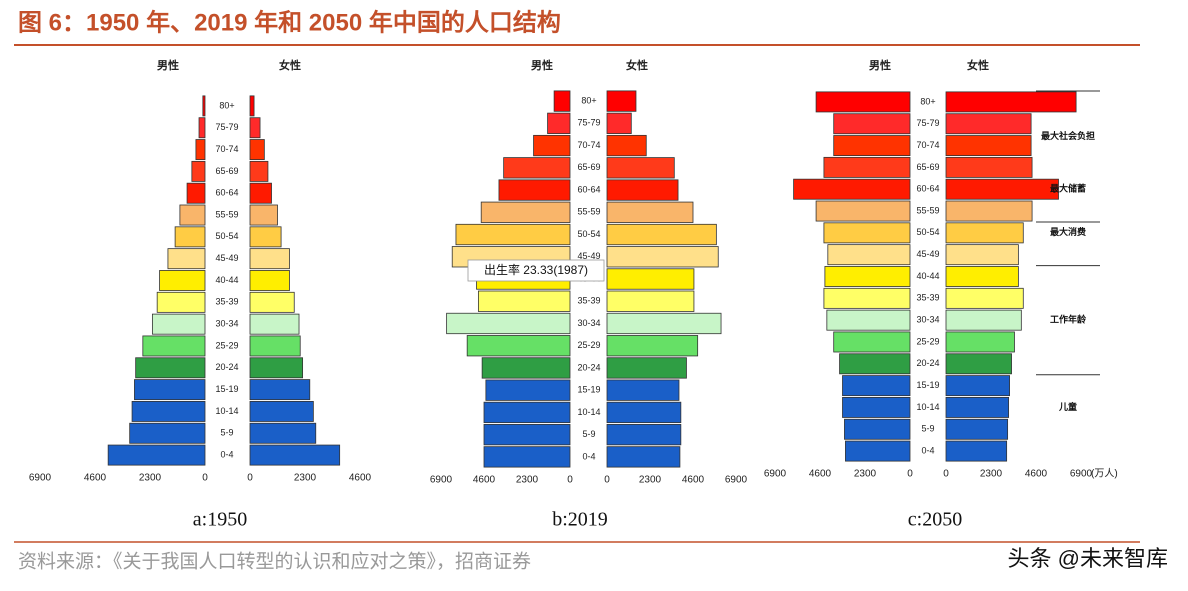  Describe the element at coordinates (588, 456) in the screenshot. I see `age-label: 0-4` at that location.